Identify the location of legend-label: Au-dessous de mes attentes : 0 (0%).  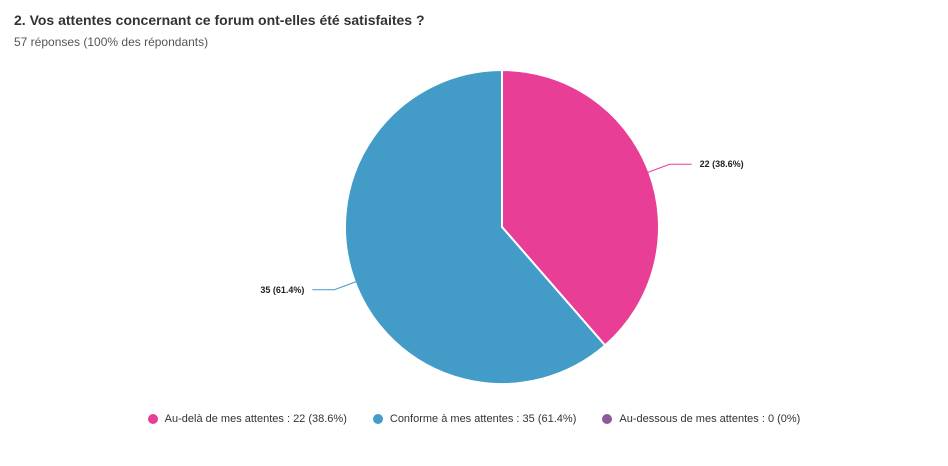
(710, 419).